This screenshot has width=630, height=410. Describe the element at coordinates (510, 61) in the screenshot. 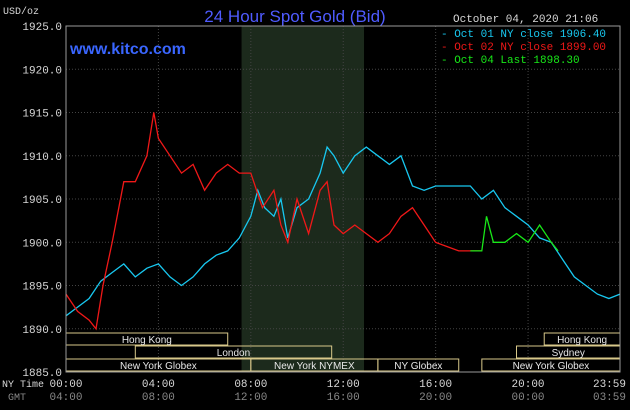

I see `legend-entry: - Oct 04 Last 1898.30` at that location.